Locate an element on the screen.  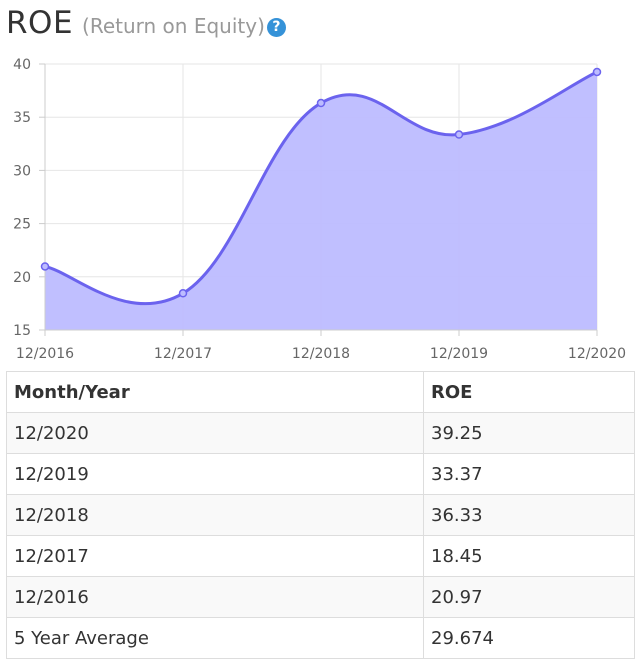
table-row: 12/2018 36.33 is located at coordinates (320, 515).